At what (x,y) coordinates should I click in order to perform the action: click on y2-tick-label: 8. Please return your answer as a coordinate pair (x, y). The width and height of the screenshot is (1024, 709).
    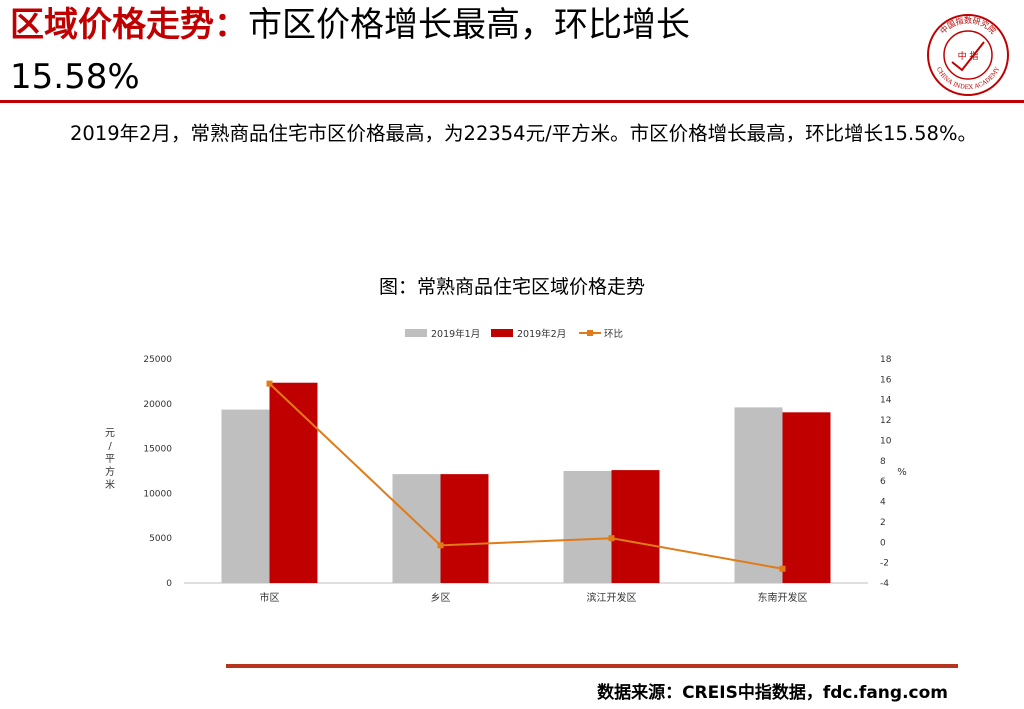
    Looking at the image, I should click on (883, 462).